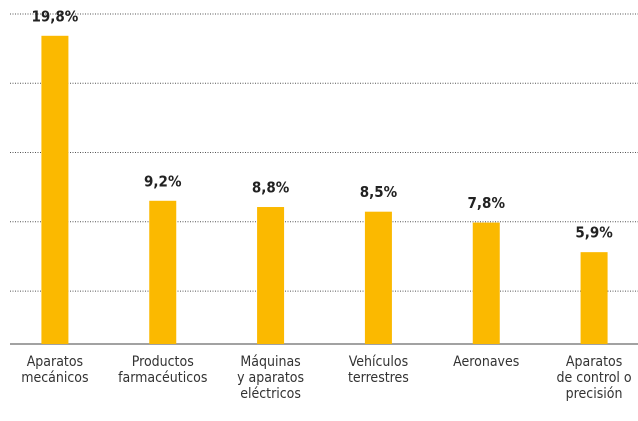 The image size is (638, 421). What do you see at coordinates (379, 192) in the screenshot?
I see `data-label: 8,5%` at bounding box center [379, 192].